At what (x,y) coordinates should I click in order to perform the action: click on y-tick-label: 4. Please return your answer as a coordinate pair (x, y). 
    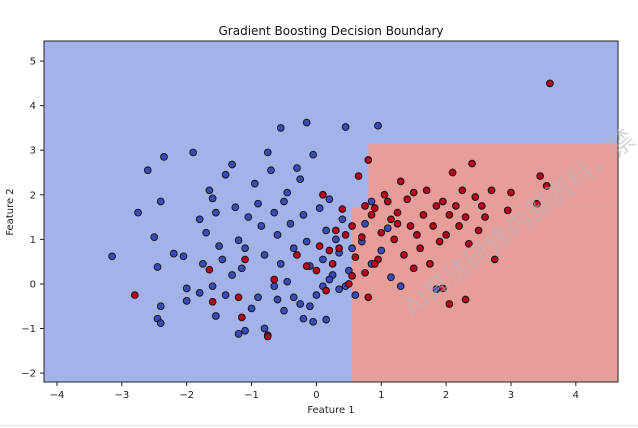
    Looking at the image, I should click on (33, 106).